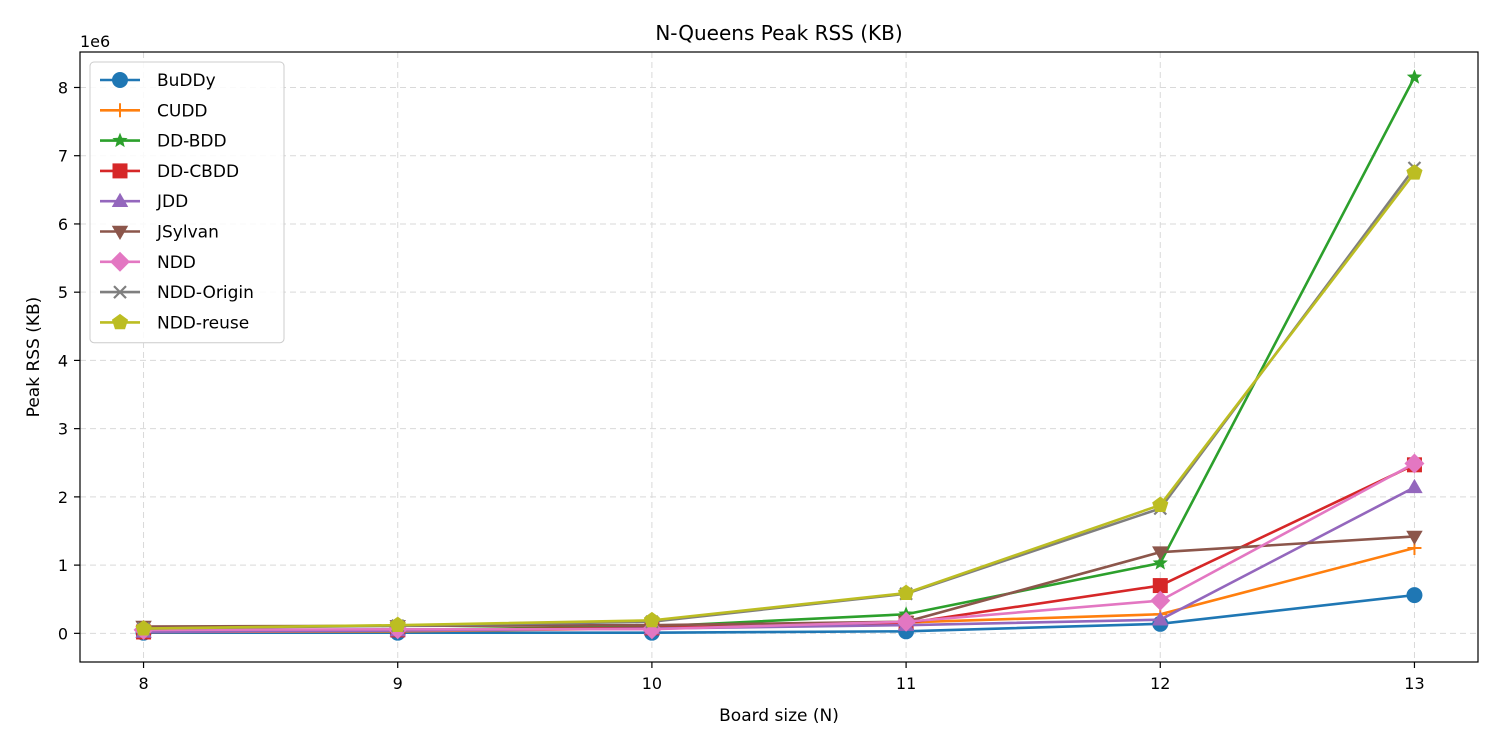 This screenshot has width=1500, height=750. Describe the element at coordinates (63, 87) in the screenshot. I see `y-tick-label: 8` at that location.